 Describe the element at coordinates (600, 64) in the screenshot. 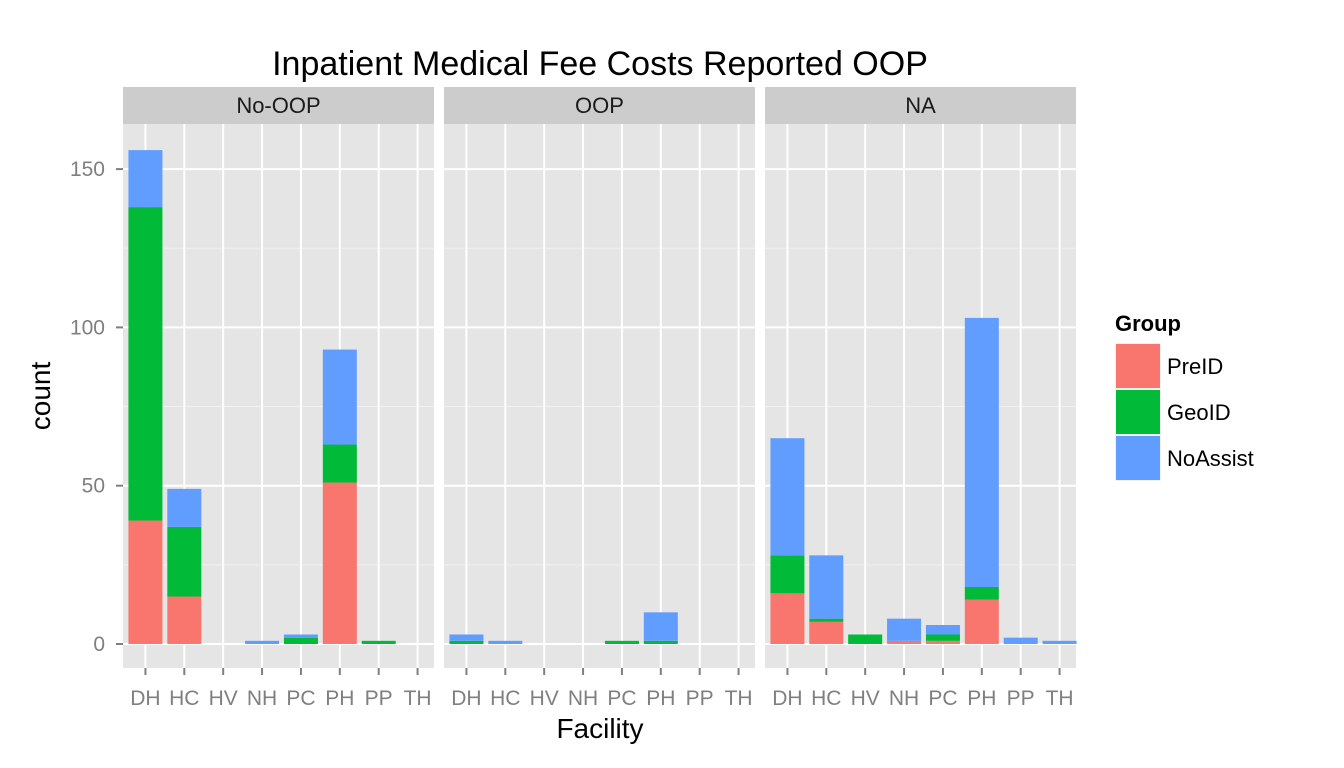

I see `chart-title: Inpatient Medical Fee Costs Reported OOP` at that location.